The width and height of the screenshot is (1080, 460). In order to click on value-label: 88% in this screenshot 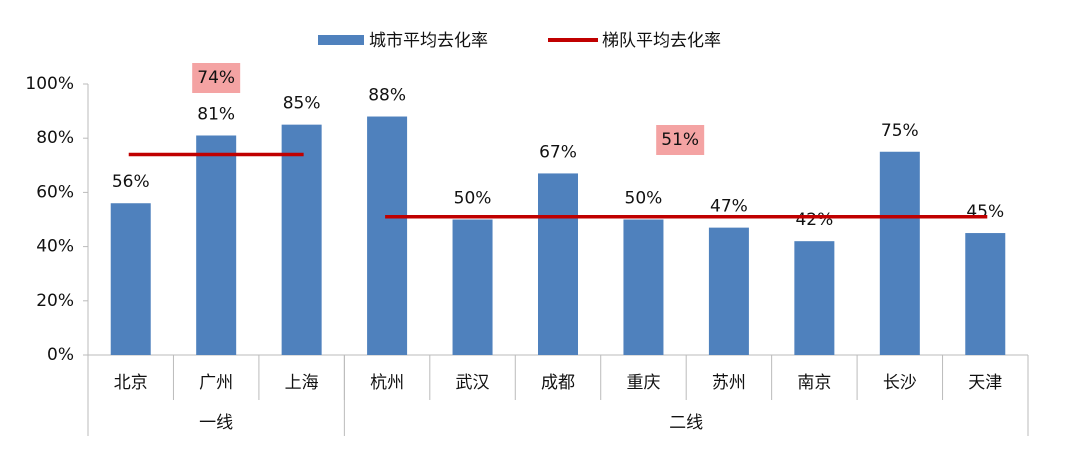, I will do `click(387, 96)`.